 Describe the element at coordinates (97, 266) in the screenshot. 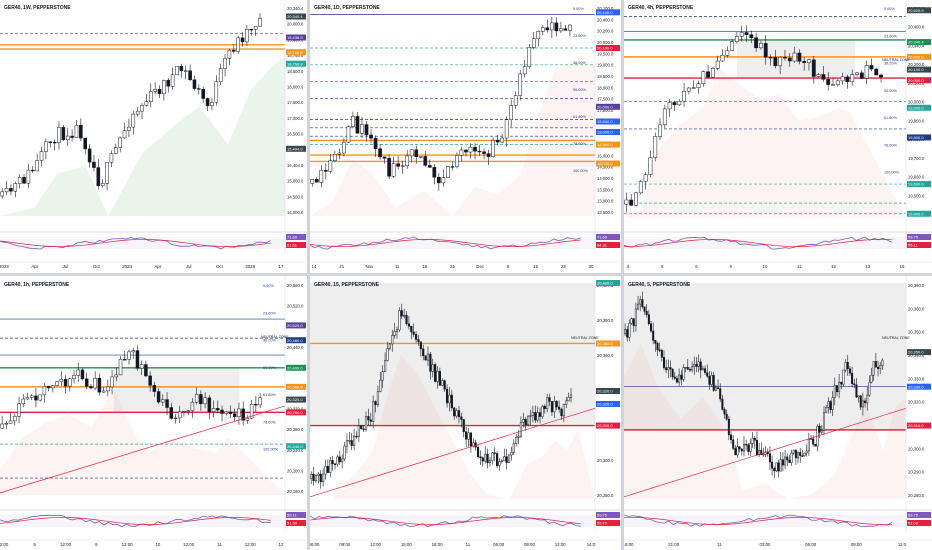

I see `time-axis-label: Oct` at that location.